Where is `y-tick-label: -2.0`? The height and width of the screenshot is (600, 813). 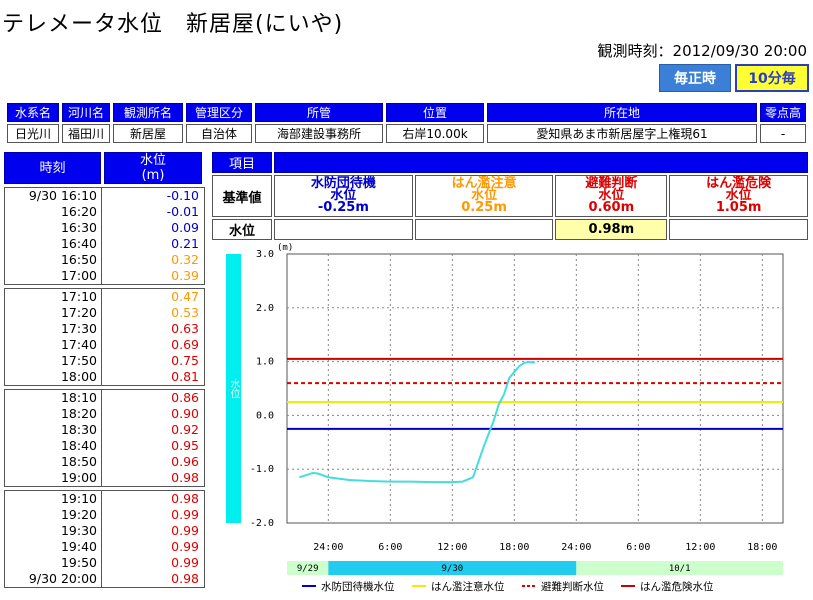
y-tick-label: -2.0 is located at coordinates (262, 523).